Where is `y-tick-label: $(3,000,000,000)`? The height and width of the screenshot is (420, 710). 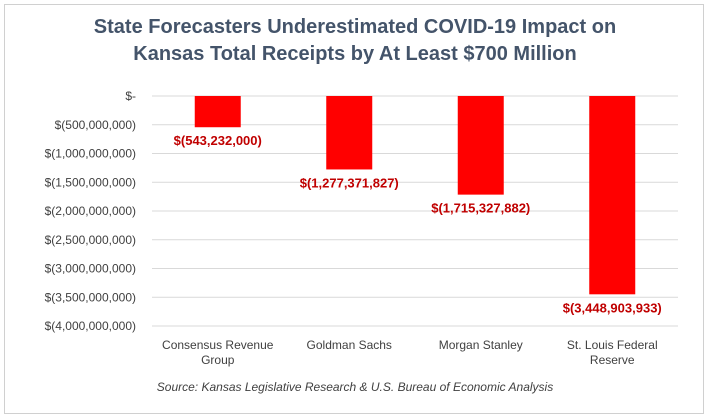 y-tick-label: $(3,000,000,000) is located at coordinates (90, 269).